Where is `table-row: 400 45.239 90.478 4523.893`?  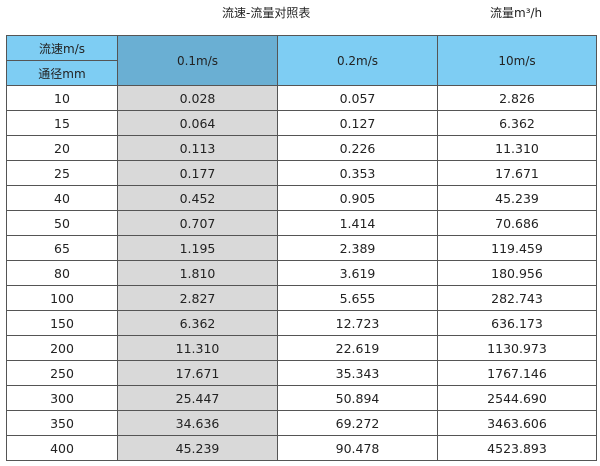
table-row: 400 45.239 90.478 4523.893 is located at coordinates (301, 448).